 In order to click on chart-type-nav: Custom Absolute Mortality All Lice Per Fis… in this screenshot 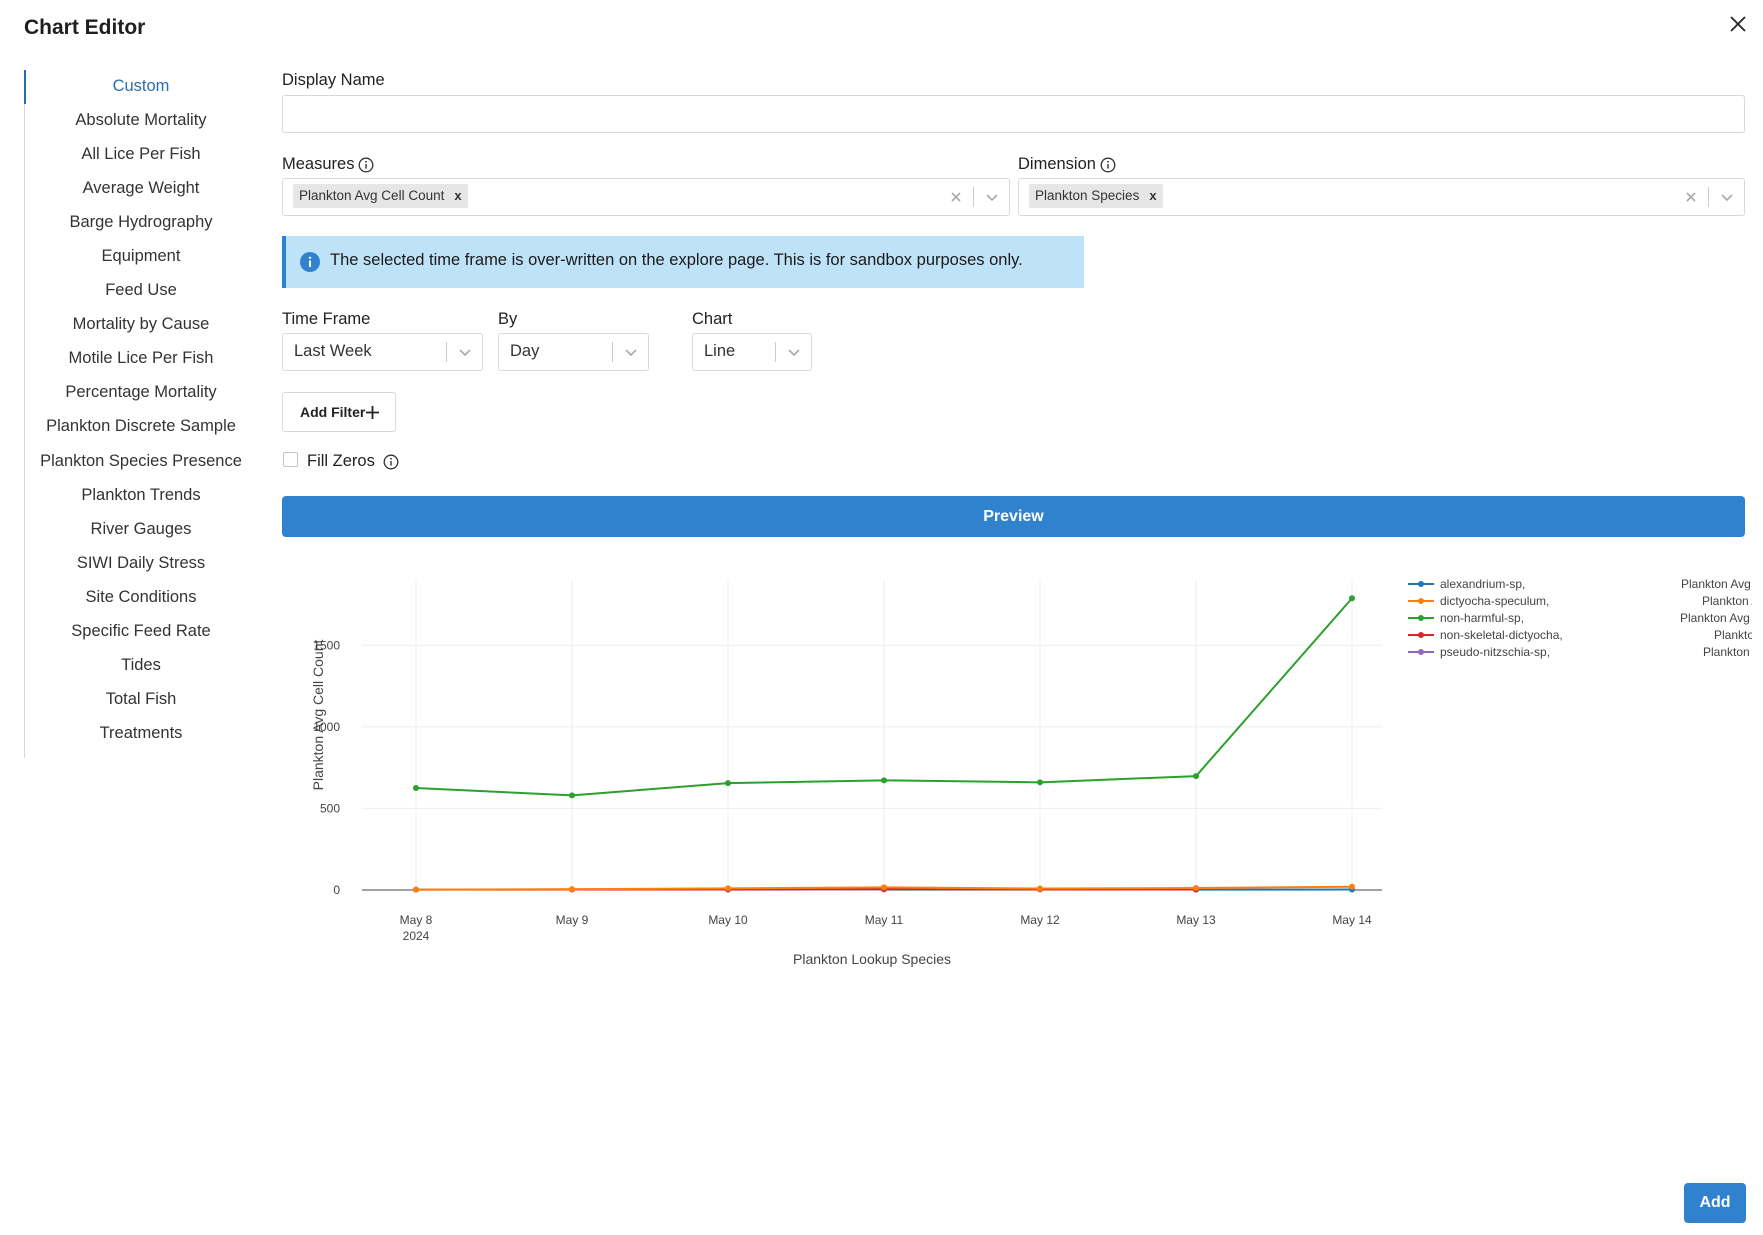, I will do `click(140, 414)`.